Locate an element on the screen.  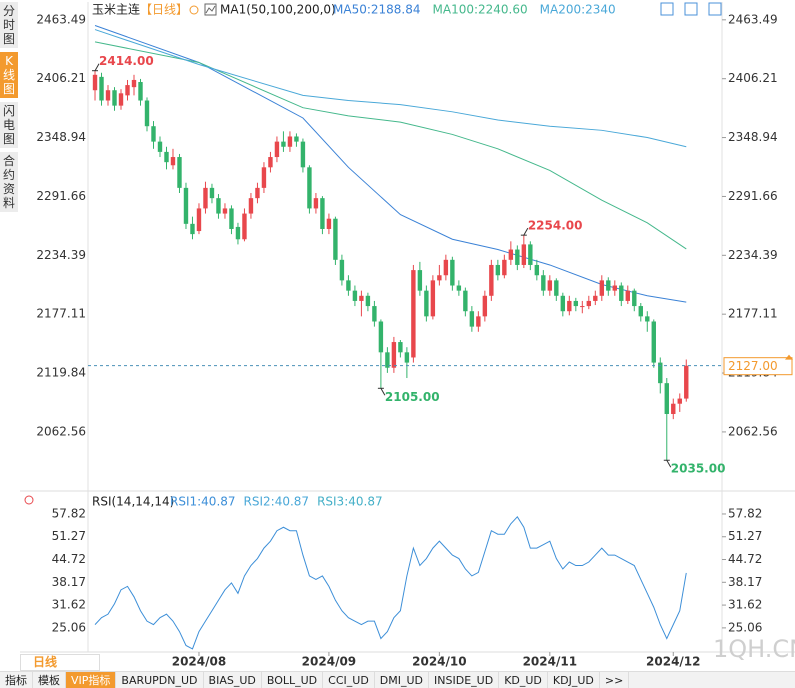
close is located at coordinates (715, 9).